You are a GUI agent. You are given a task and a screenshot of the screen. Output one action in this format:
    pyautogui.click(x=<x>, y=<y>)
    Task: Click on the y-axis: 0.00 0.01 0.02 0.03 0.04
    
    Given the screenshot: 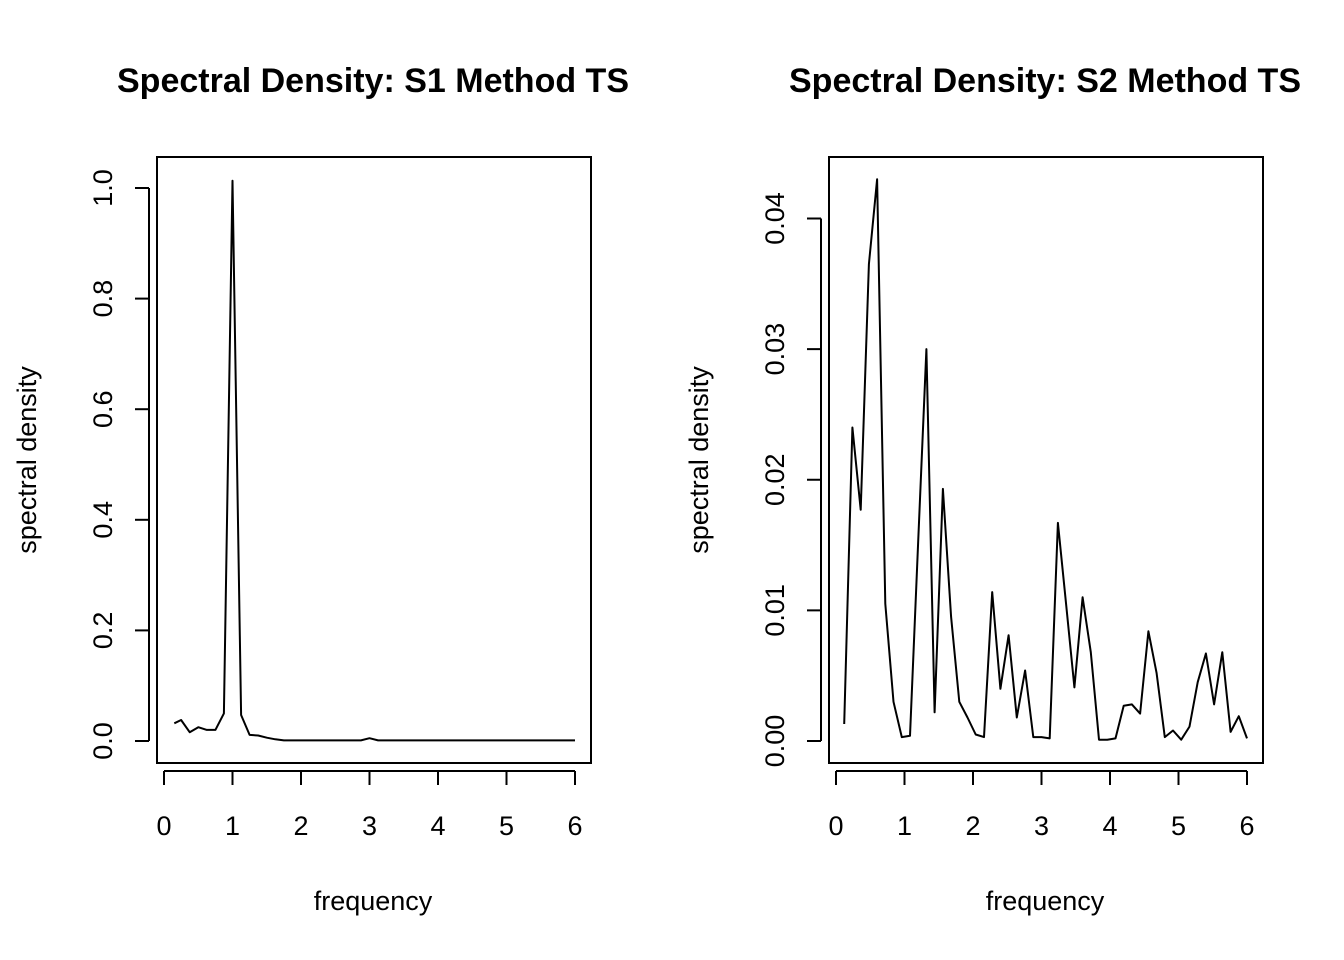 What is the action you would take?
    pyautogui.click(x=791, y=480)
    